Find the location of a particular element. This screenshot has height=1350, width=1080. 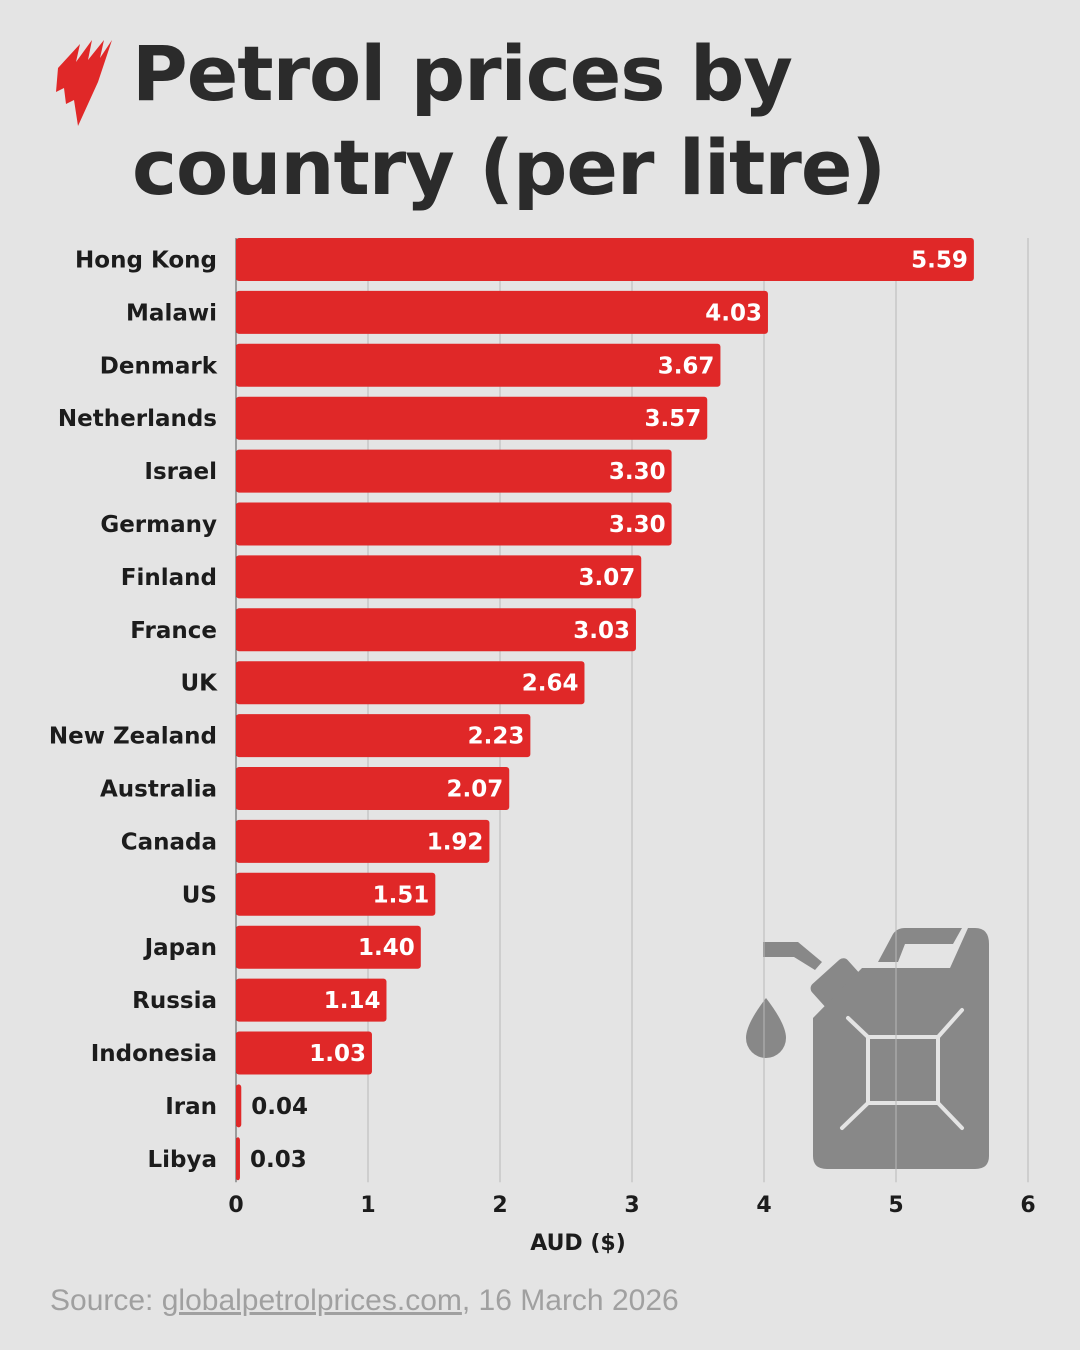

value-label: 2.23 is located at coordinates (496, 737).